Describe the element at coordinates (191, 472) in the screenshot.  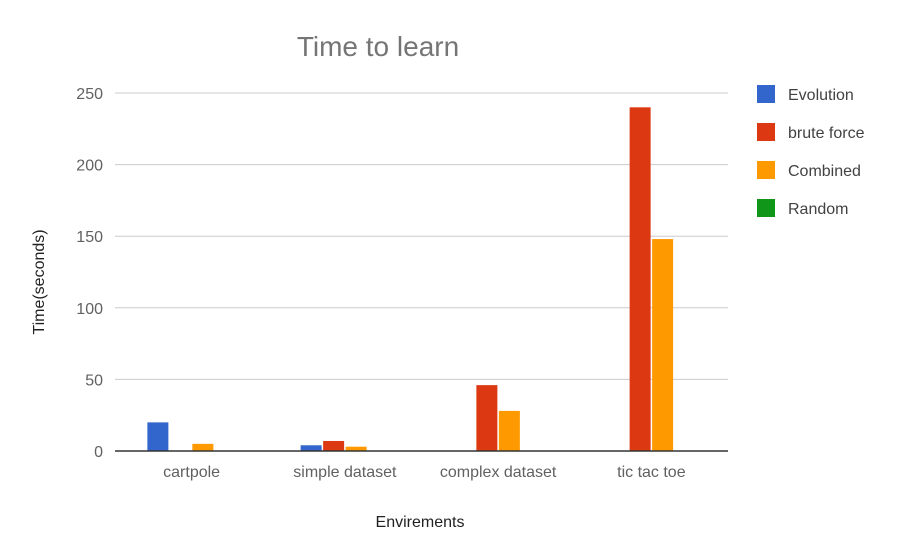
I see `x-tick-label: cartpole` at that location.